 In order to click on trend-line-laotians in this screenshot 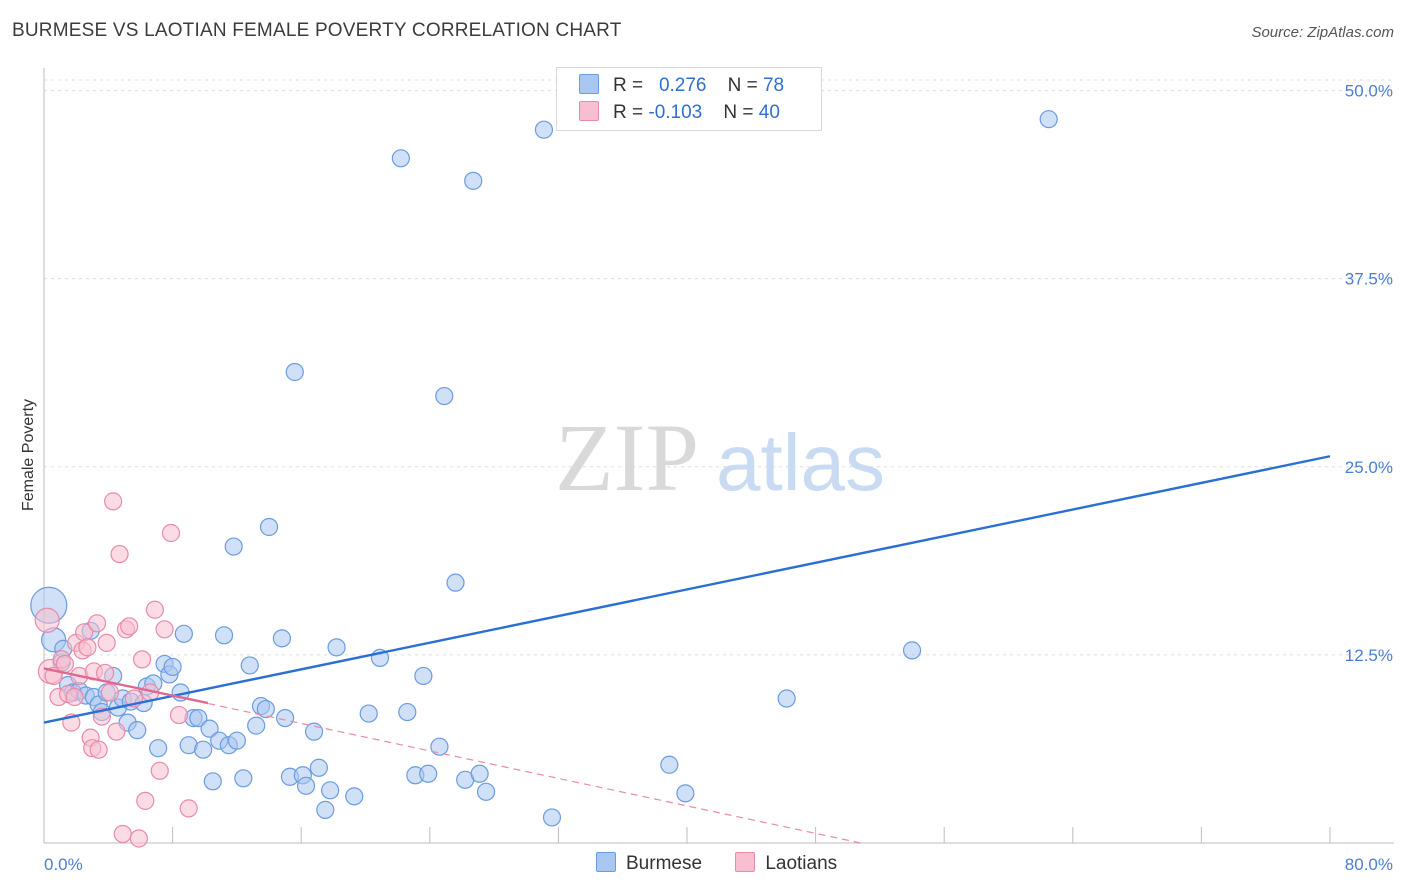, I will do `click(126, 686)`.